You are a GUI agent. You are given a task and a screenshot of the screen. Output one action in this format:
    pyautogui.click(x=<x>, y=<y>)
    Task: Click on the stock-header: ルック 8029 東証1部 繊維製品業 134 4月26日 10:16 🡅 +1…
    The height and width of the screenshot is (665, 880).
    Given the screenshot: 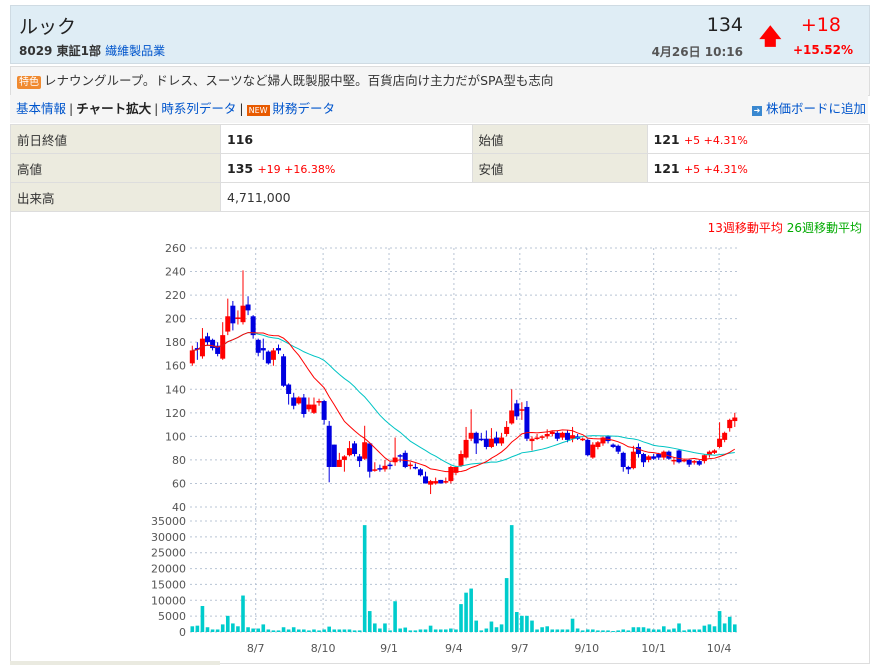 What is the action you would take?
    pyautogui.click(x=440, y=34)
    